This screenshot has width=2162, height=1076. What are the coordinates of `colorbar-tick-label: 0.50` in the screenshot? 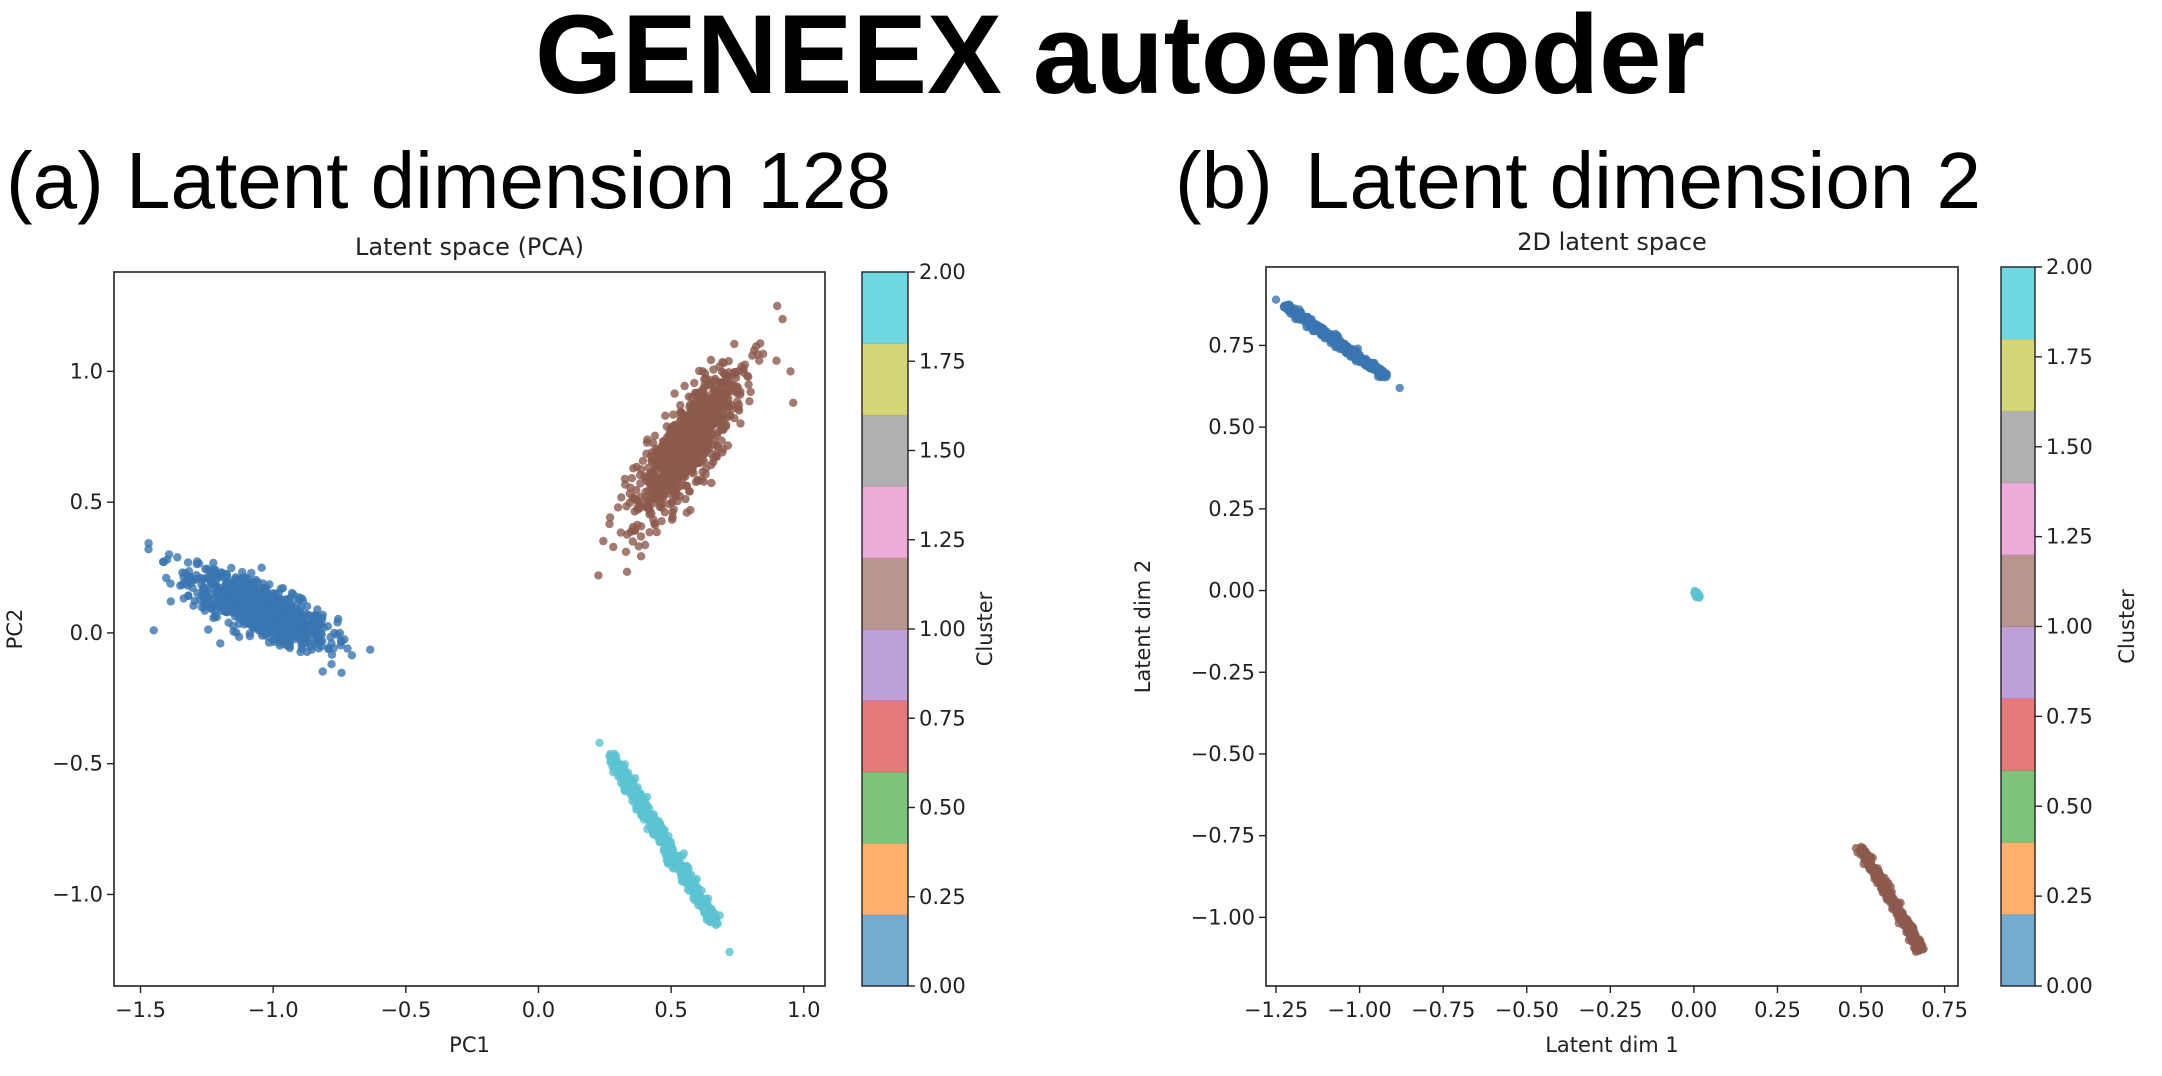 It's located at (942, 808).